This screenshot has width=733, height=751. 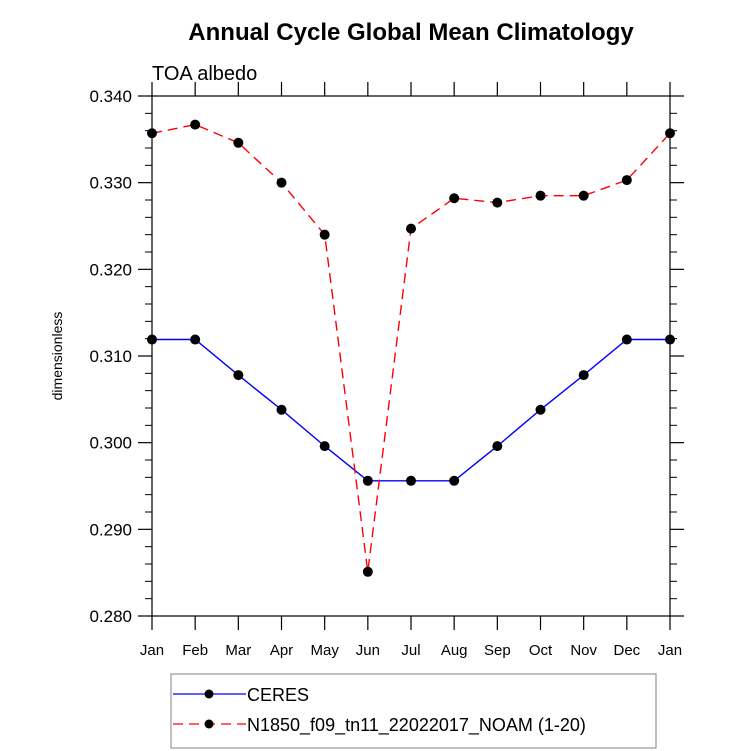 I want to click on y-axis-label: dimensionless, so click(x=57, y=356).